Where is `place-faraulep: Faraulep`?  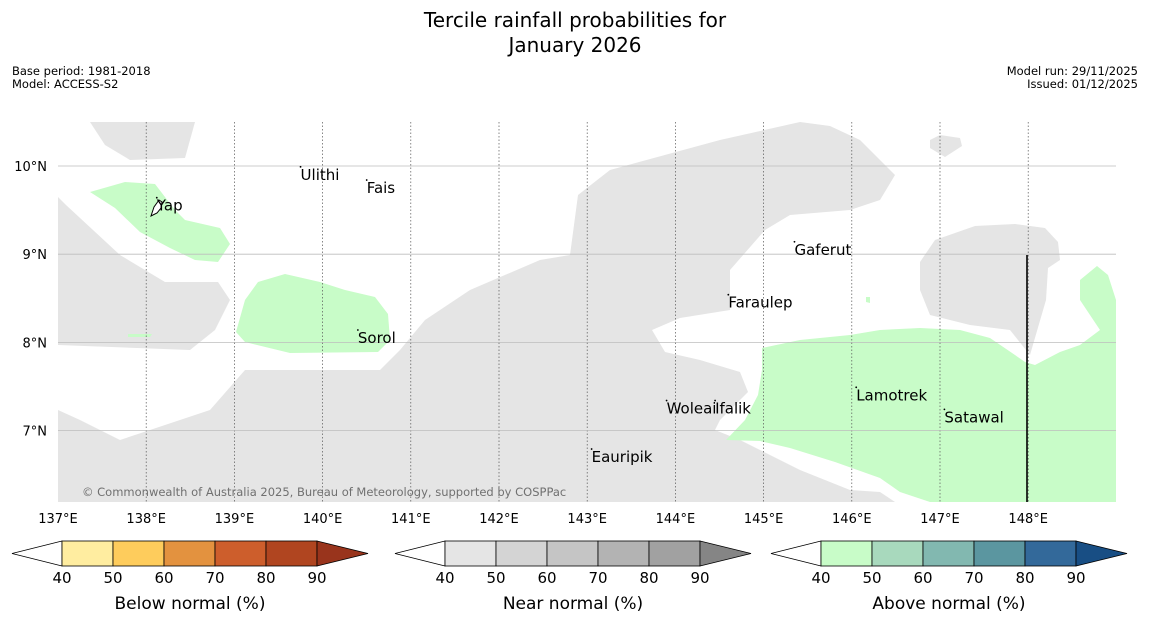 place-faraulep: Faraulep is located at coordinates (760, 303).